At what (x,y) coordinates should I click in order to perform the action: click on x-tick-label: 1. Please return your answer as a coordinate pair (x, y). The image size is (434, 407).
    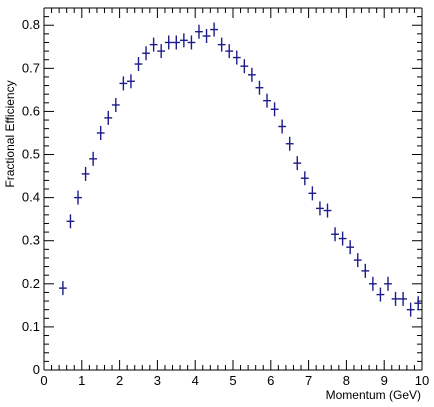
    Looking at the image, I should click on (81, 380).